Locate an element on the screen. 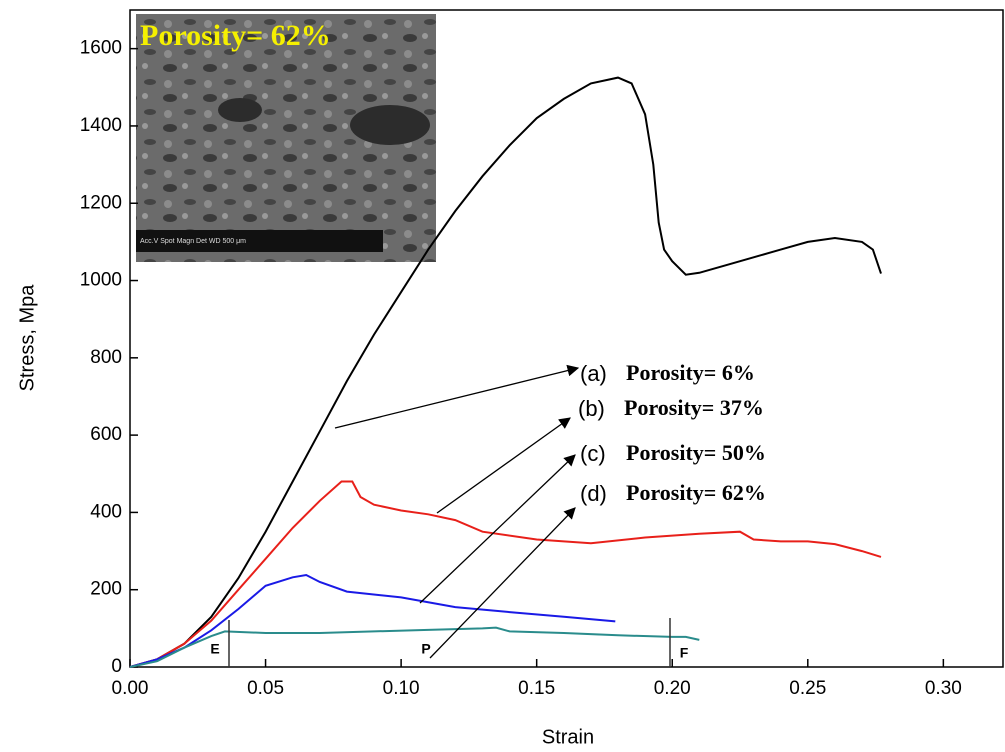 This screenshot has width=1005, height=752. region-label: P is located at coordinates (425, 649).